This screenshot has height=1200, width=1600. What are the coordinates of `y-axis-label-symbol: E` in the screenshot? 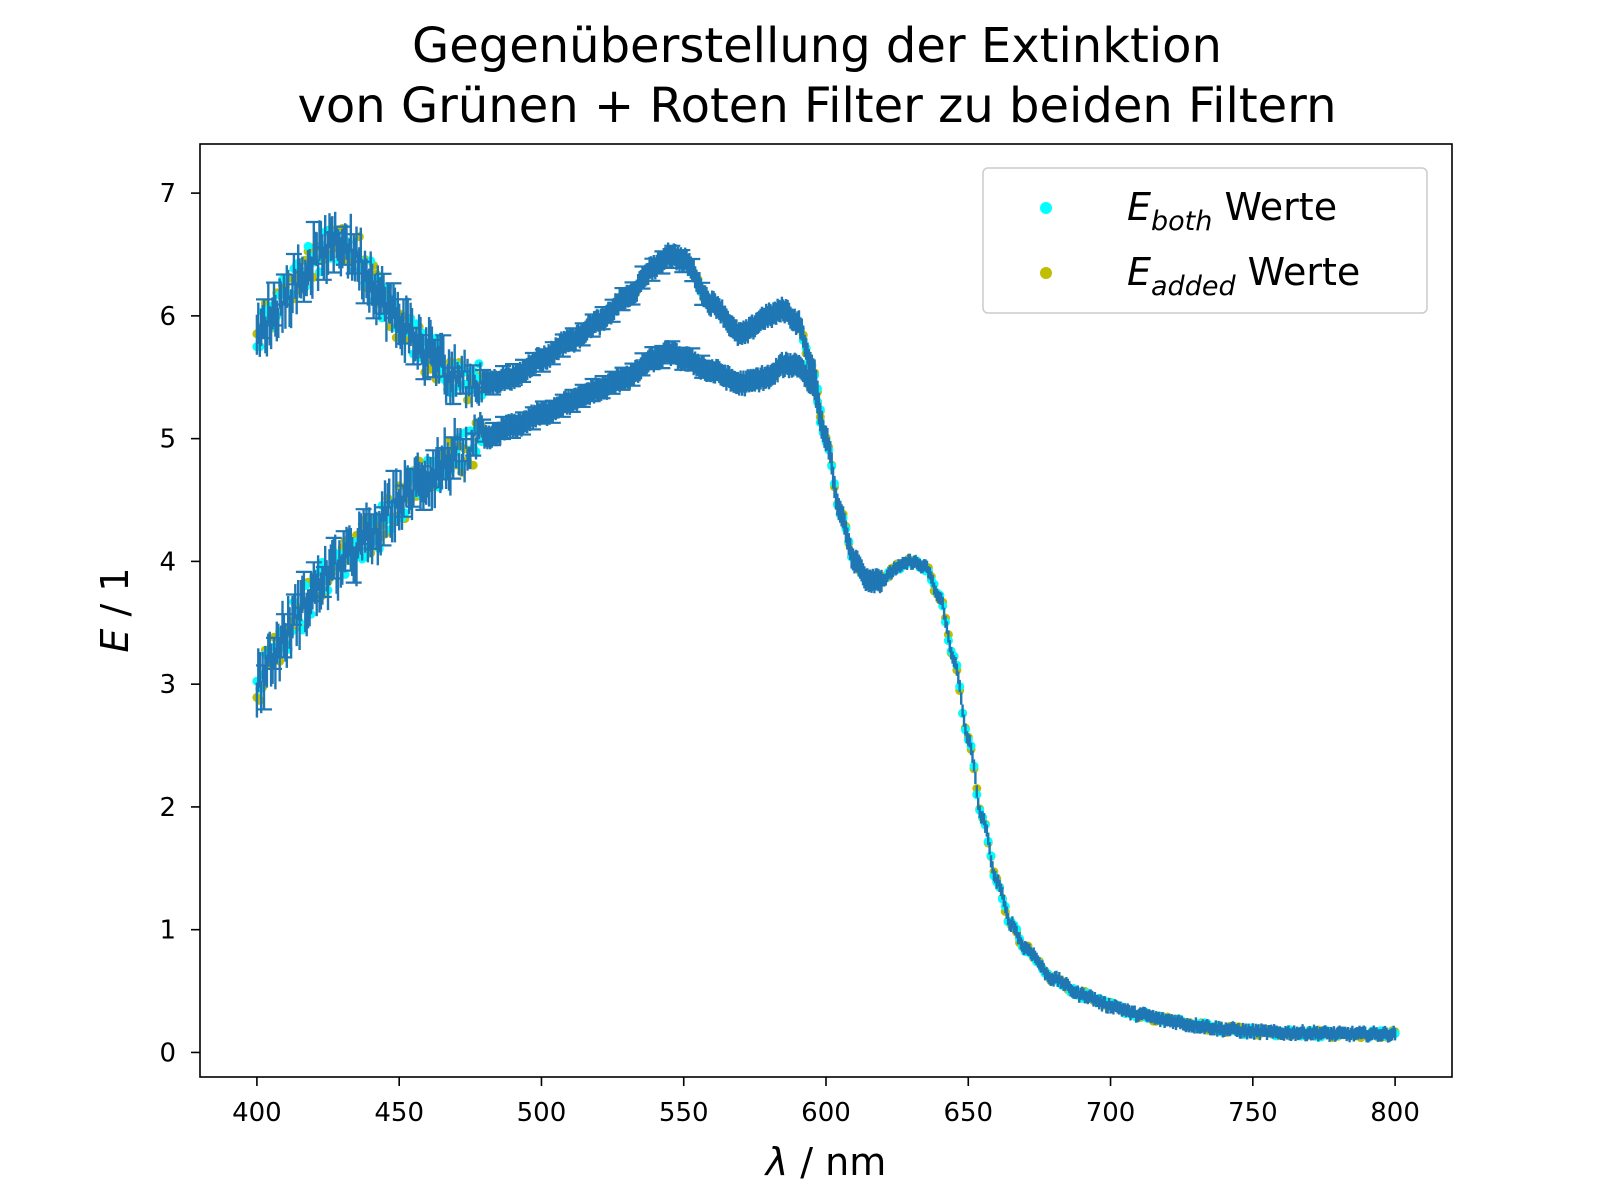 It's located at (115, 641).